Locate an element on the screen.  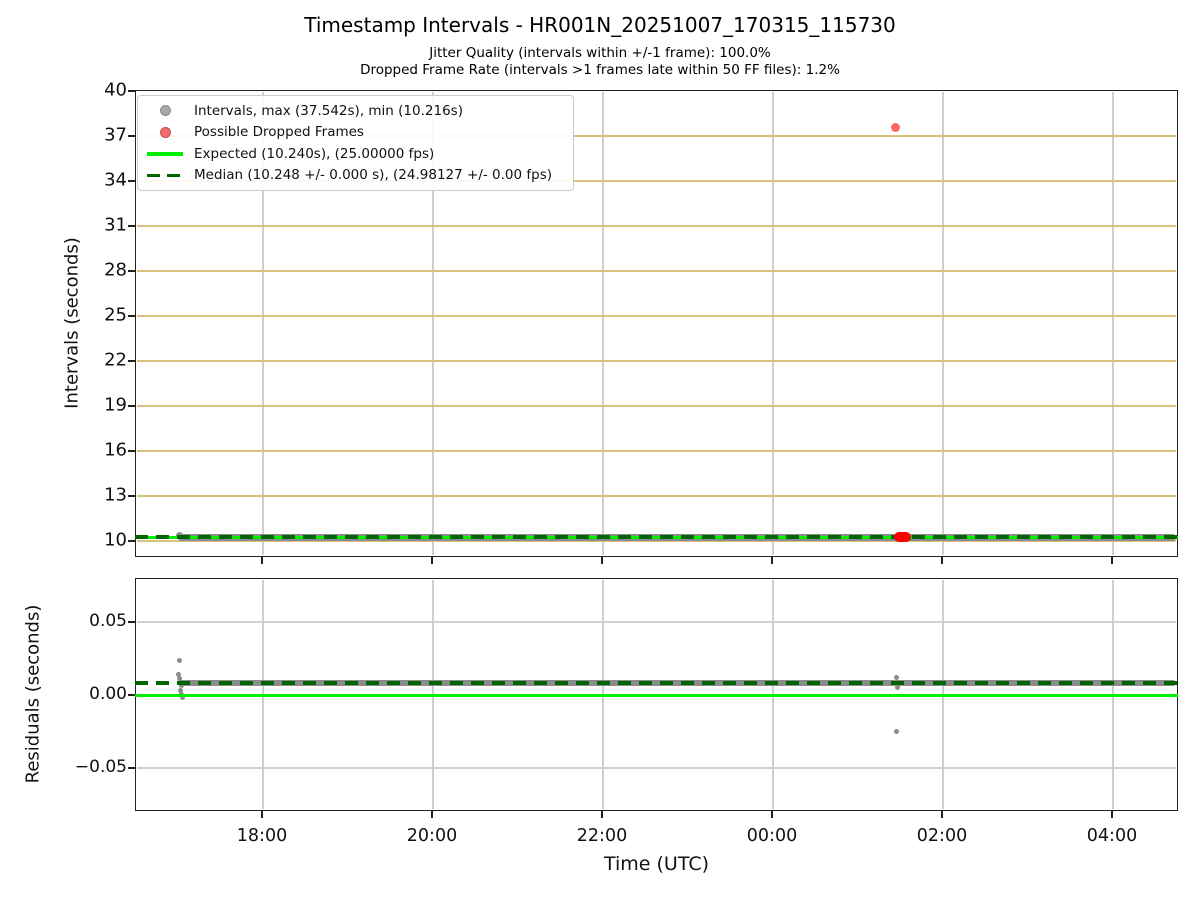
y-tick-label: 31 is located at coordinates (115, 225).